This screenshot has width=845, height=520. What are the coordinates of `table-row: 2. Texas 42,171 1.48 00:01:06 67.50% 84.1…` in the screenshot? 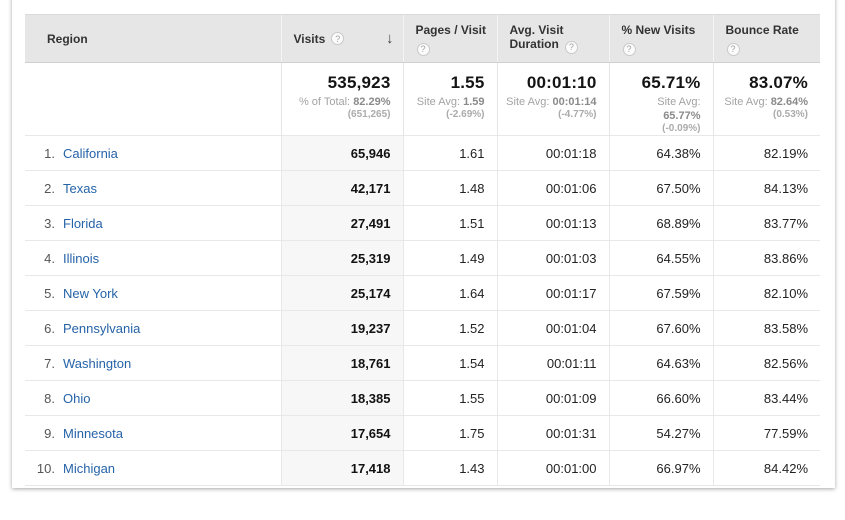 It's located at (422, 188).